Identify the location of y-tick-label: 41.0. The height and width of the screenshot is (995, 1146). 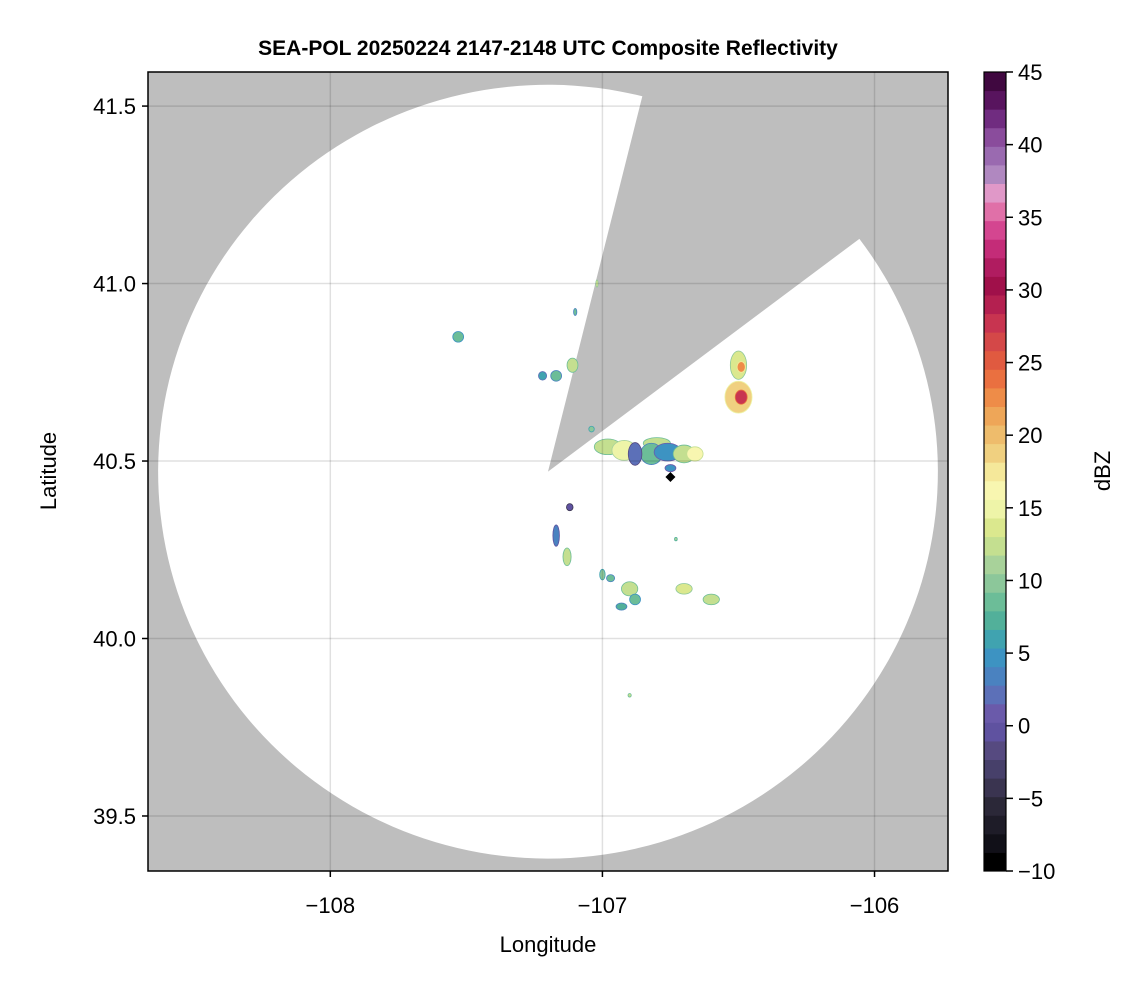
(114, 284).